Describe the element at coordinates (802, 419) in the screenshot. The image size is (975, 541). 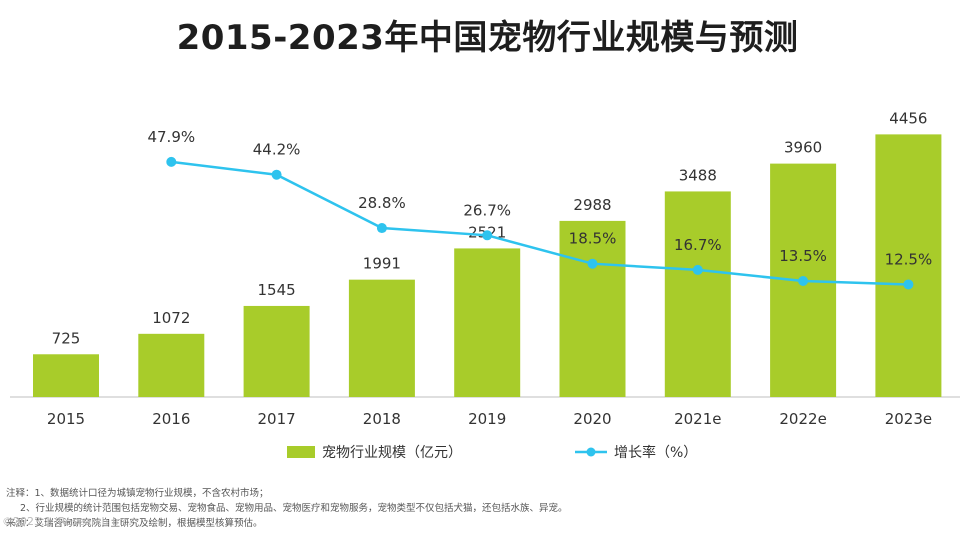
I see `x-tick-2022e: 2022e` at that location.